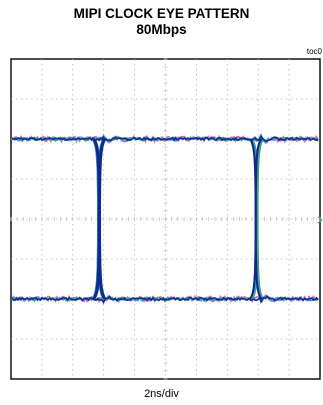  I want to click on x-axis-scale-label: 2ns/div, so click(161, 394).